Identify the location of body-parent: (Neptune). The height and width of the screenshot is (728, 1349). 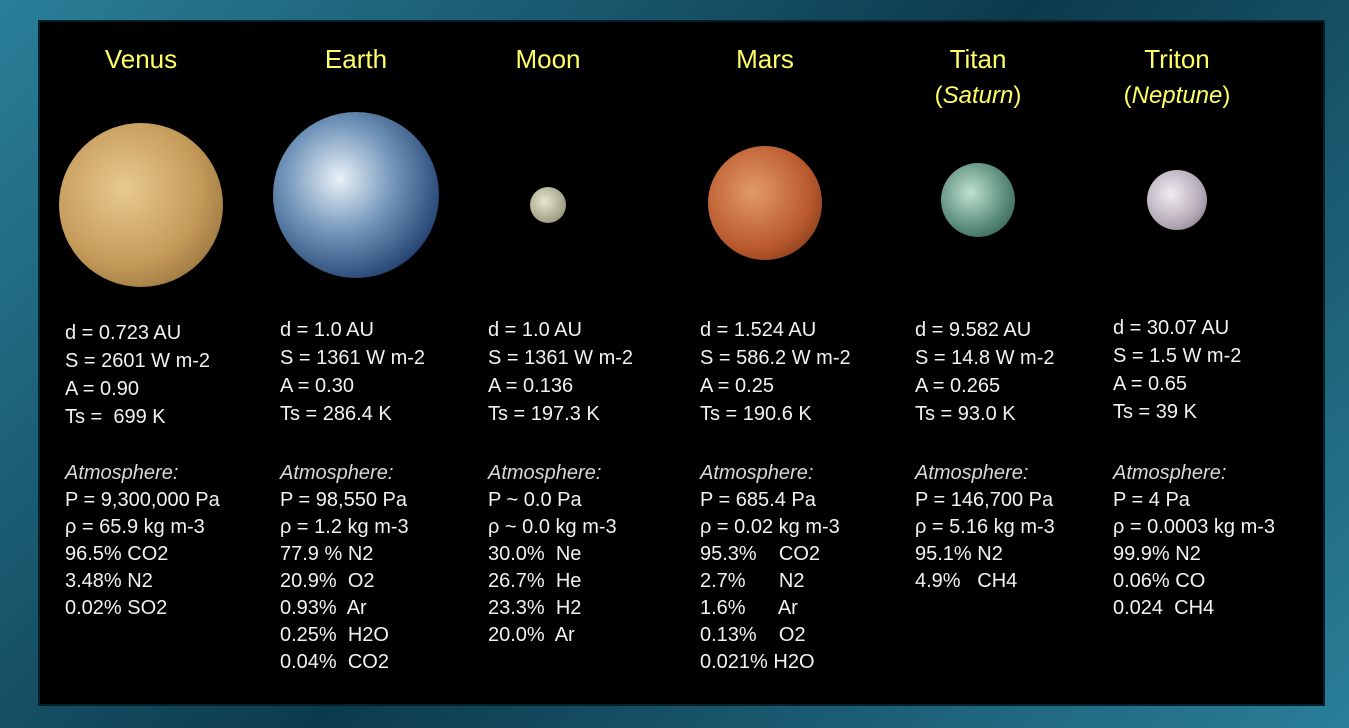
(1177, 96).